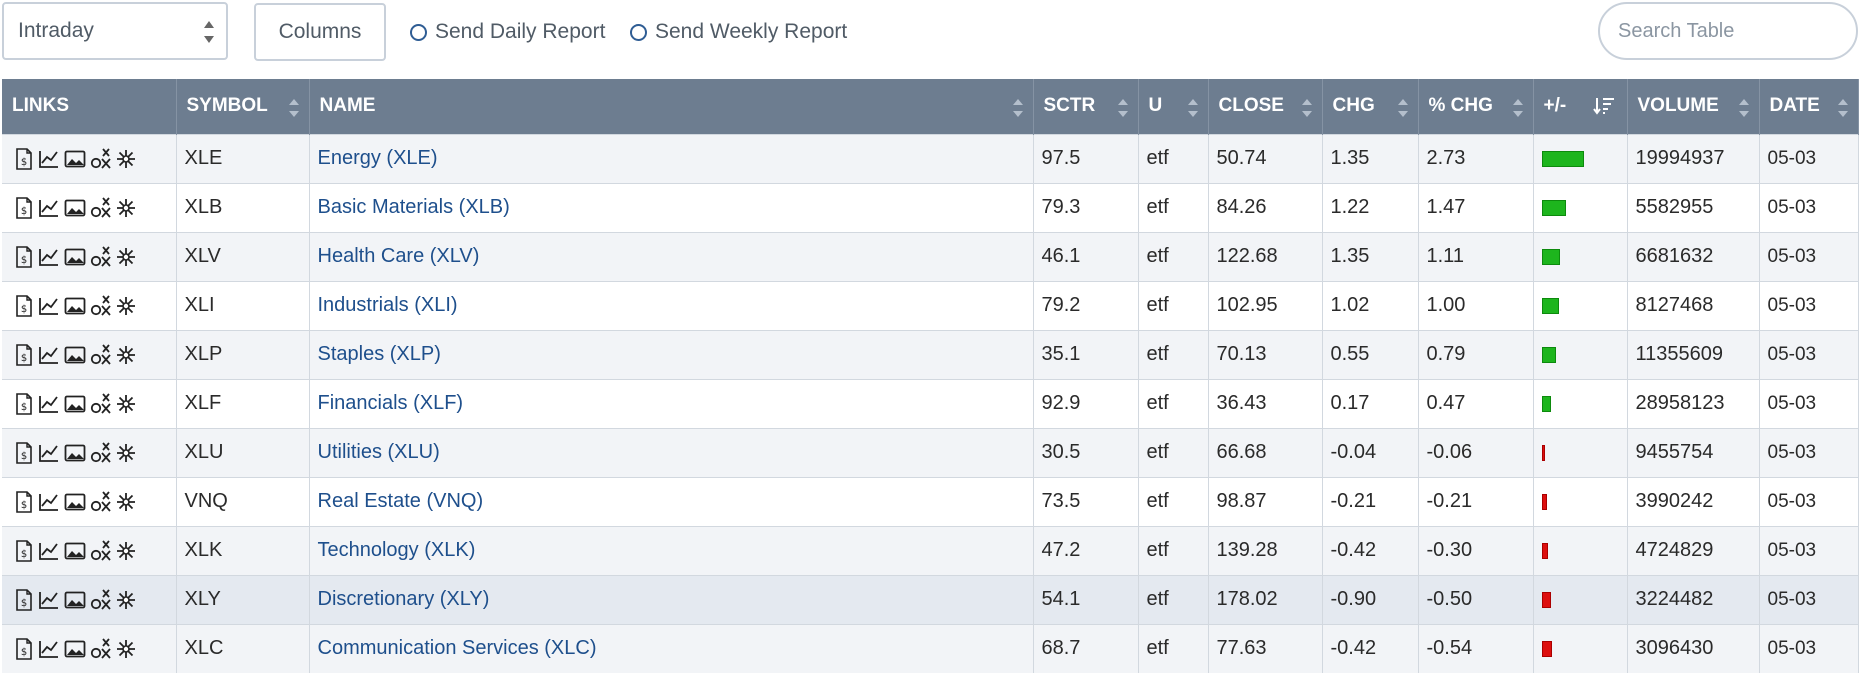  Describe the element at coordinates (403, 599) in the screenshot. I see `symbol-name-link: Discretionary (XLY)` at that location.